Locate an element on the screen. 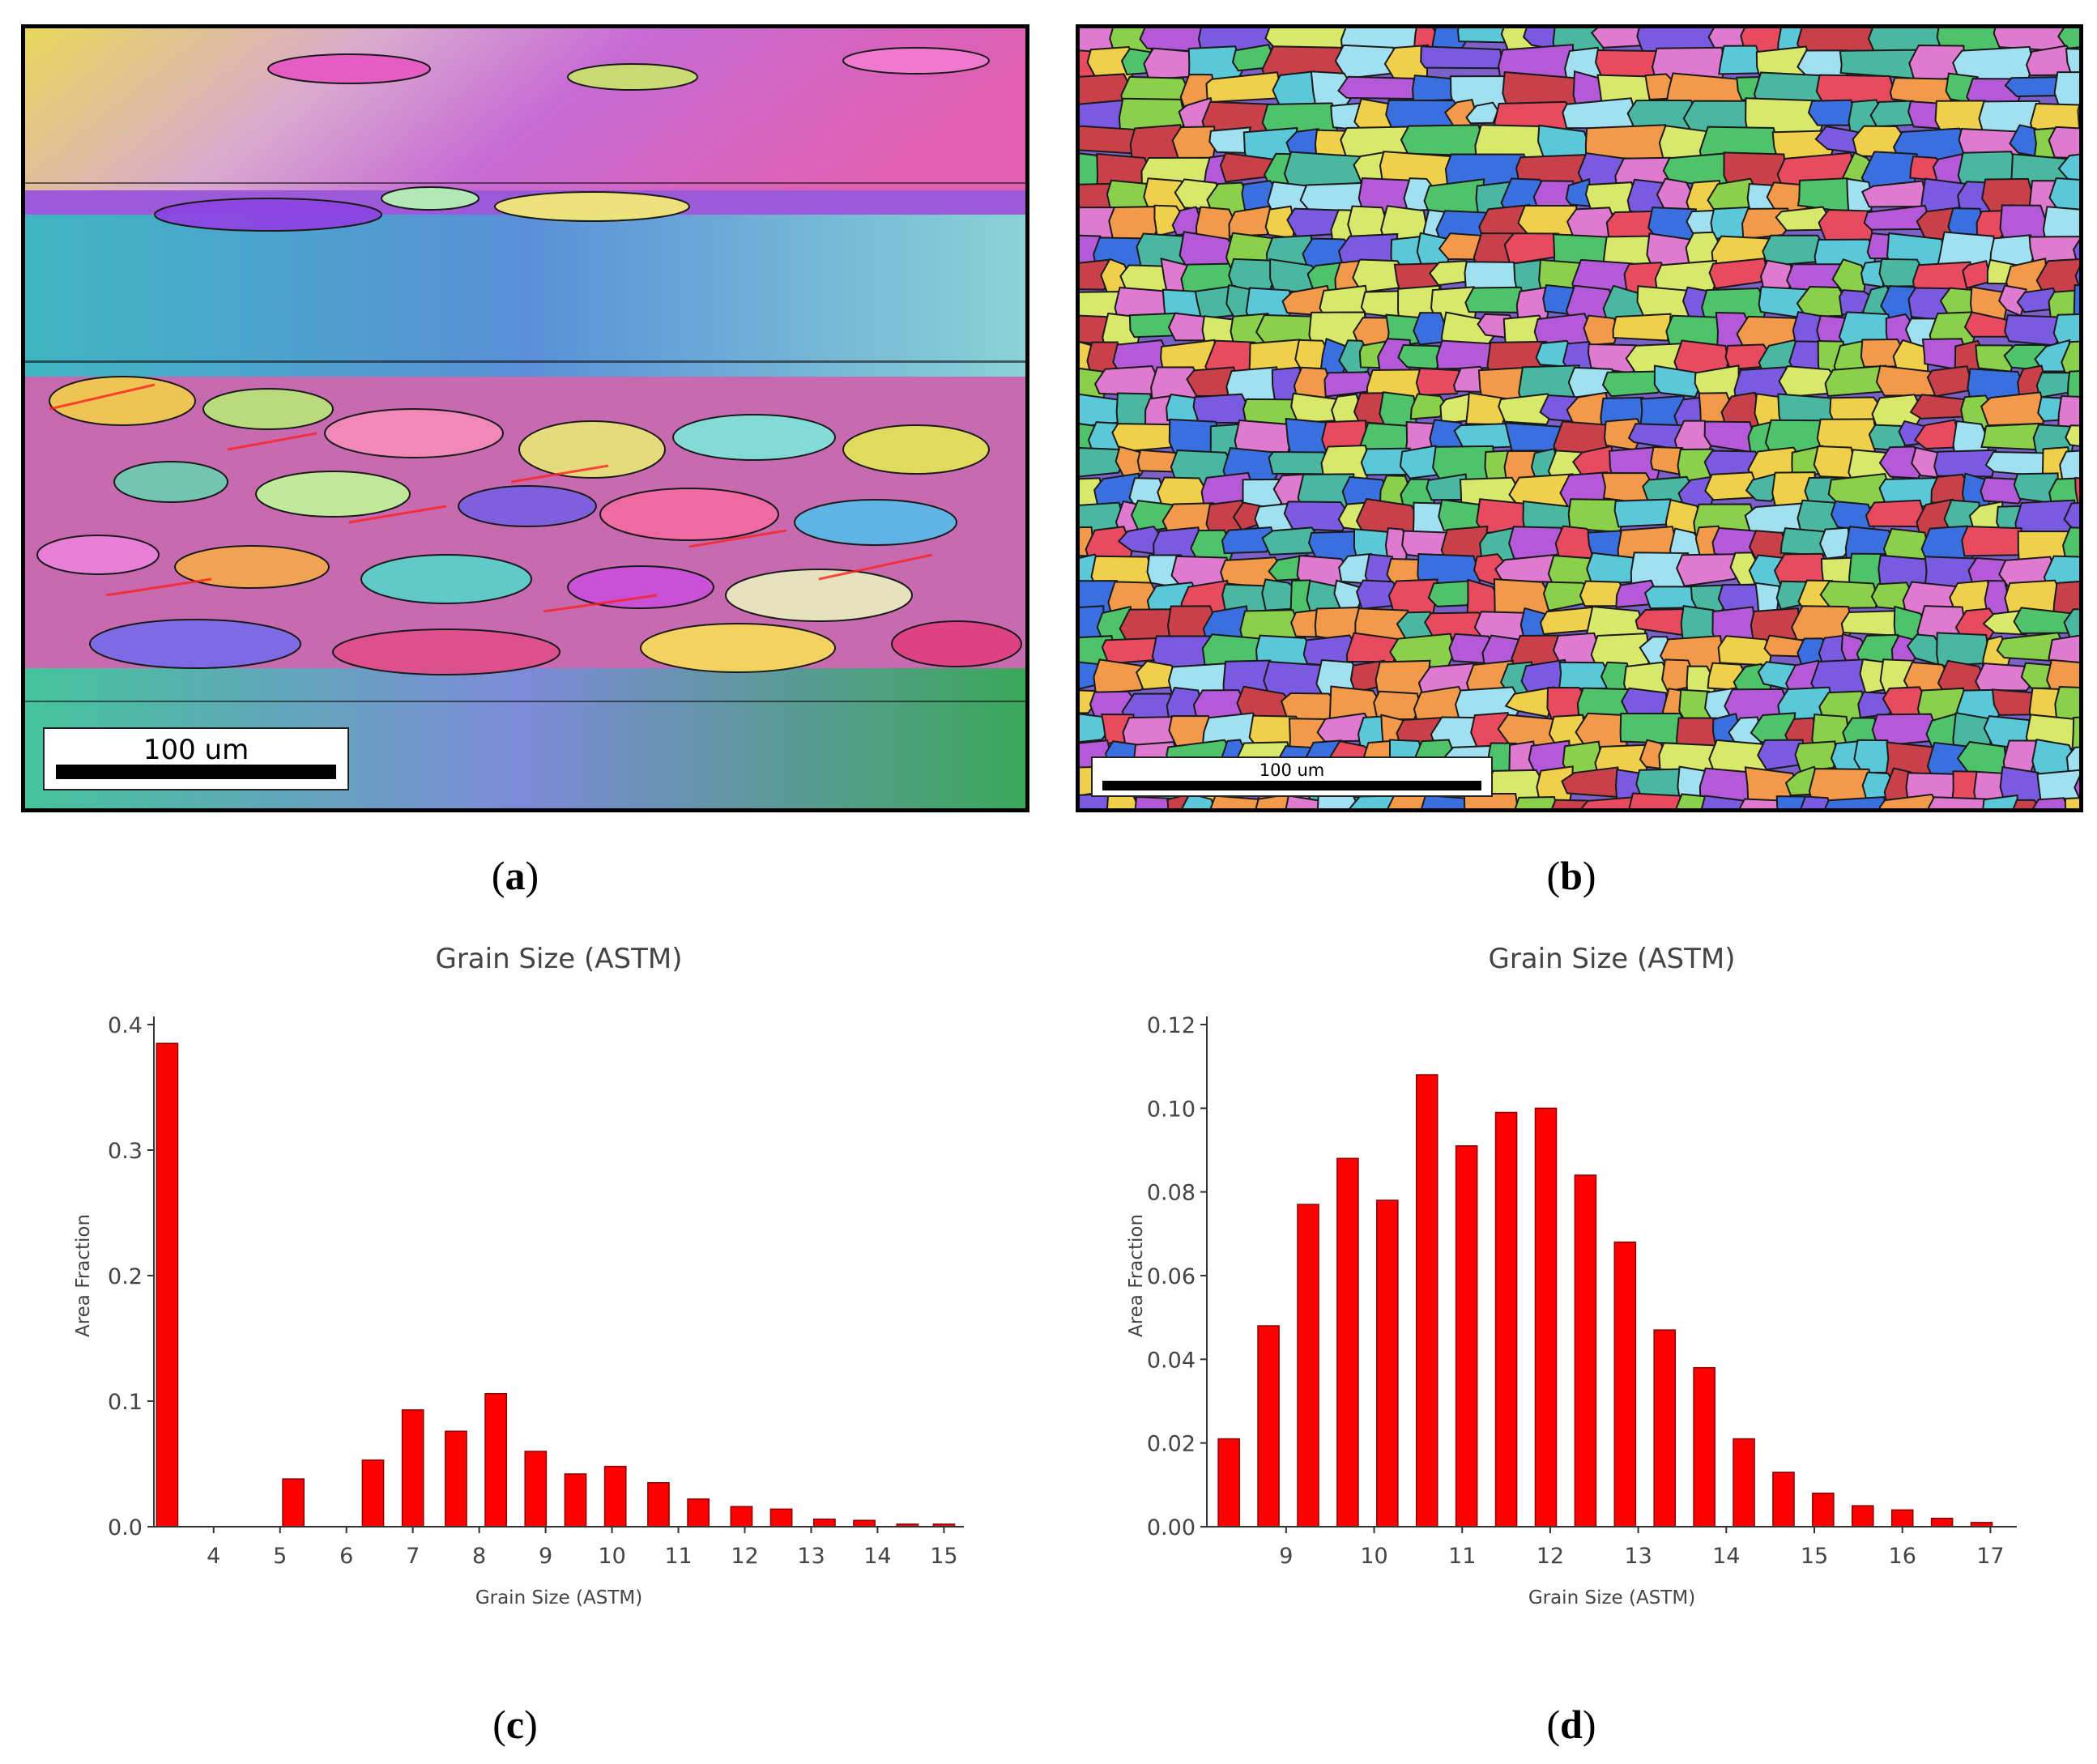 The width and height of the screenshot is (2097, 1764). caption-c: (c) is located at coordinates (515, 1724).